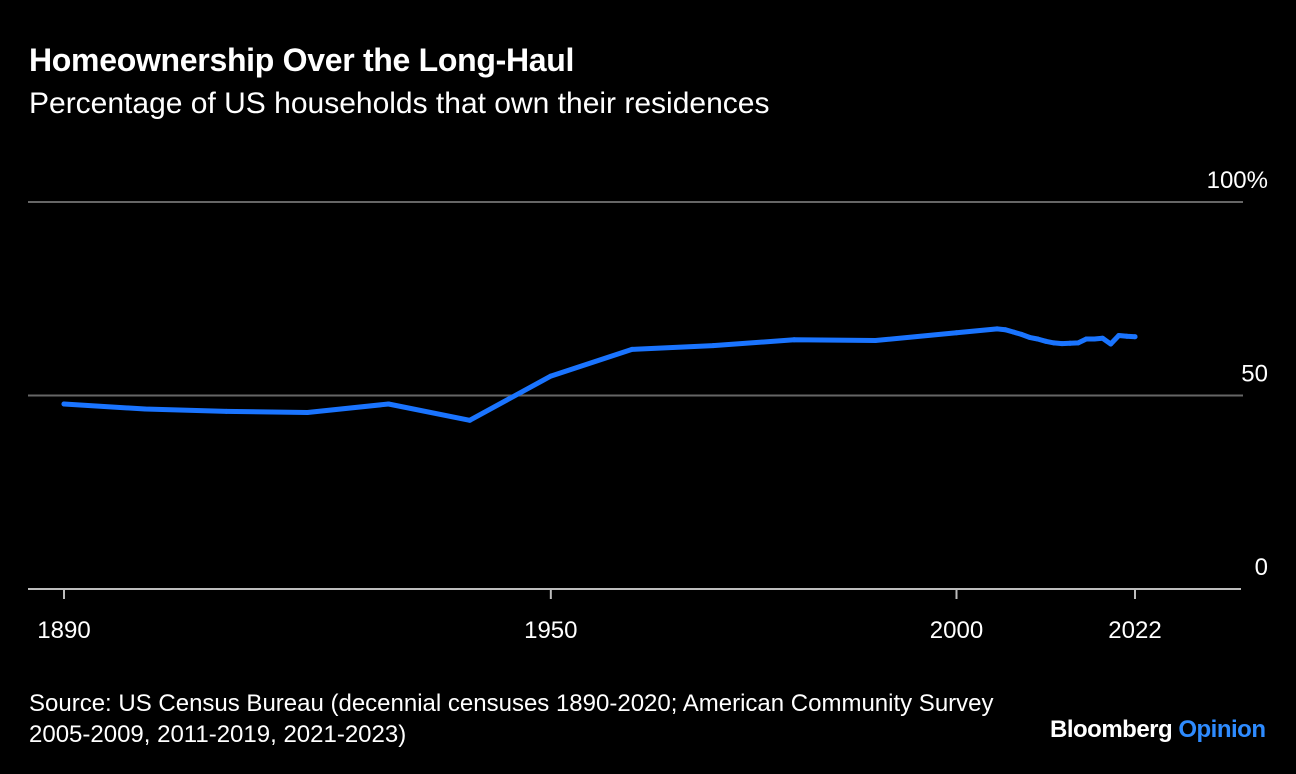 This screenshot has height=774, width=1296. Describe the element at coordinates (634, 593) in the screenshot. I see `x-axis` at that location.